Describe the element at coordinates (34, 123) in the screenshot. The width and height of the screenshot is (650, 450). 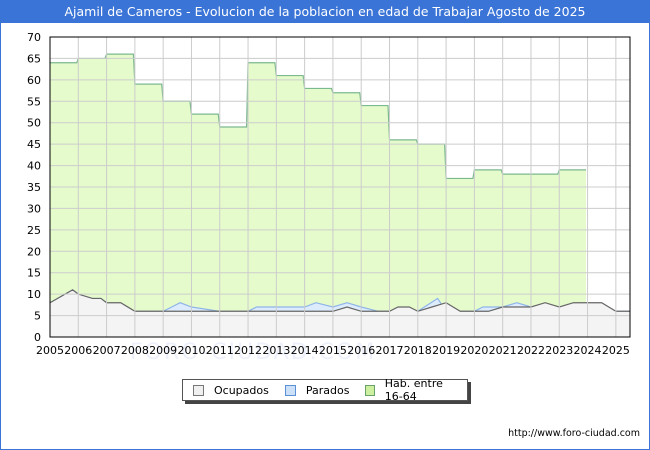
I see `y-tick-label: 50` at that location.